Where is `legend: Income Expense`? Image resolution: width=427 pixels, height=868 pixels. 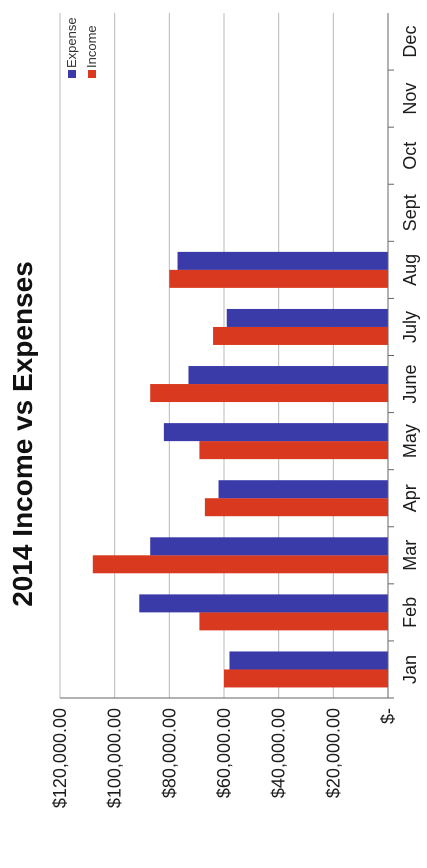 legend: Income Expense is located at coordinates (81, 47).